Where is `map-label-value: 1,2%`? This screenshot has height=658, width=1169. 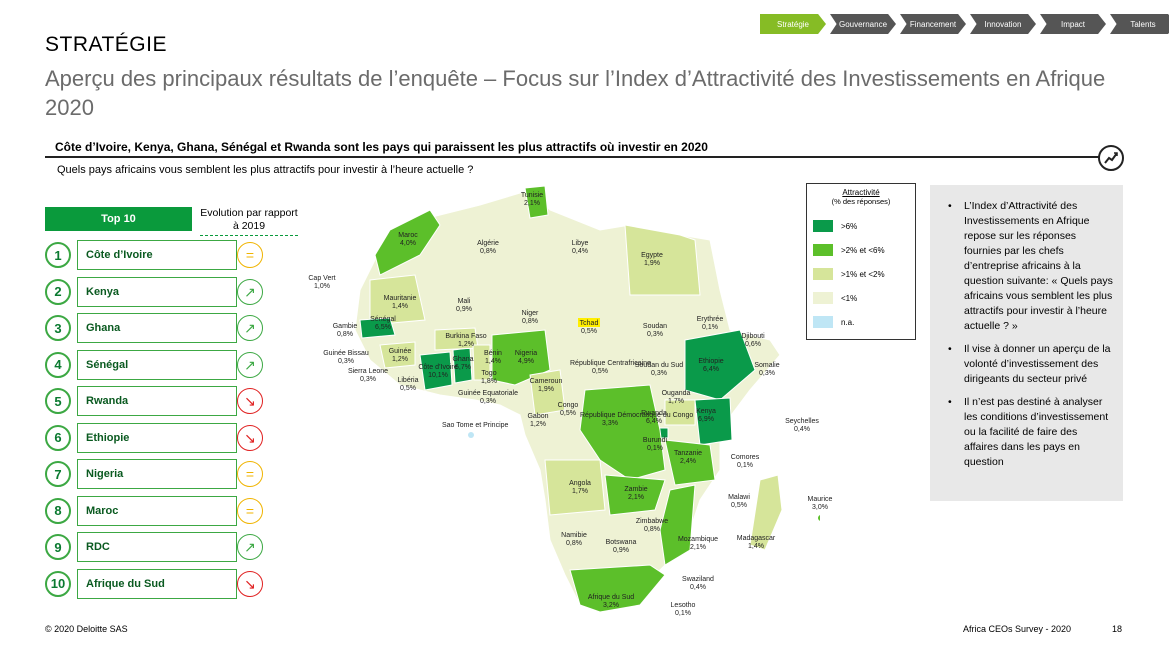
map-label-value: 1,2% is located at coordinates (400, 359).